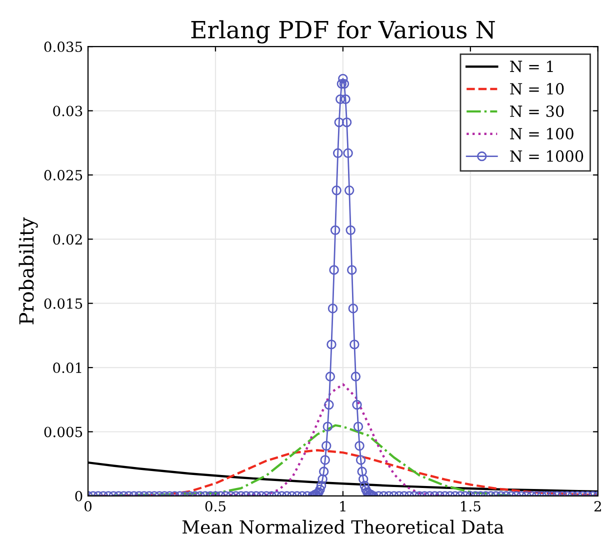  I want to click on y-tick-label: 0.01, so click(67, 368).